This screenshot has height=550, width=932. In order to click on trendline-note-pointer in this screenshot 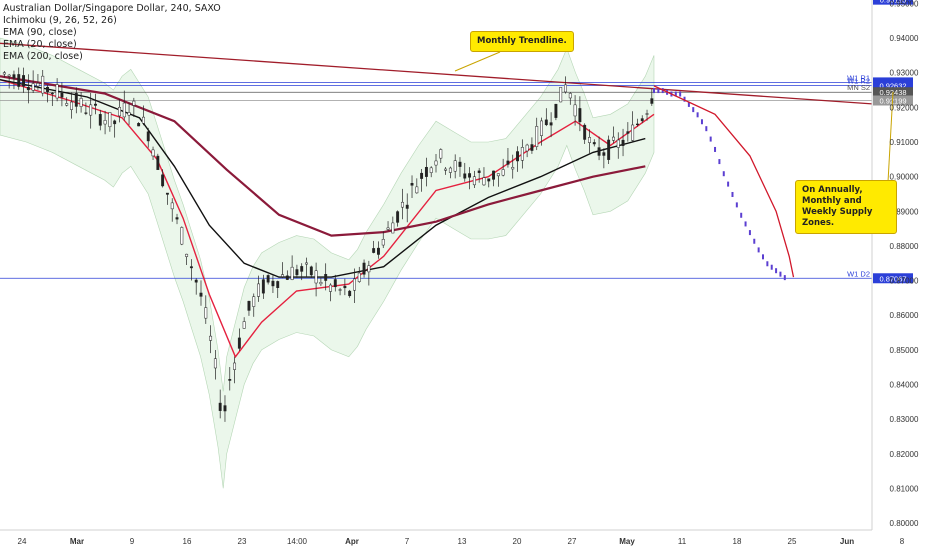, I will do `click(477, 61)`.